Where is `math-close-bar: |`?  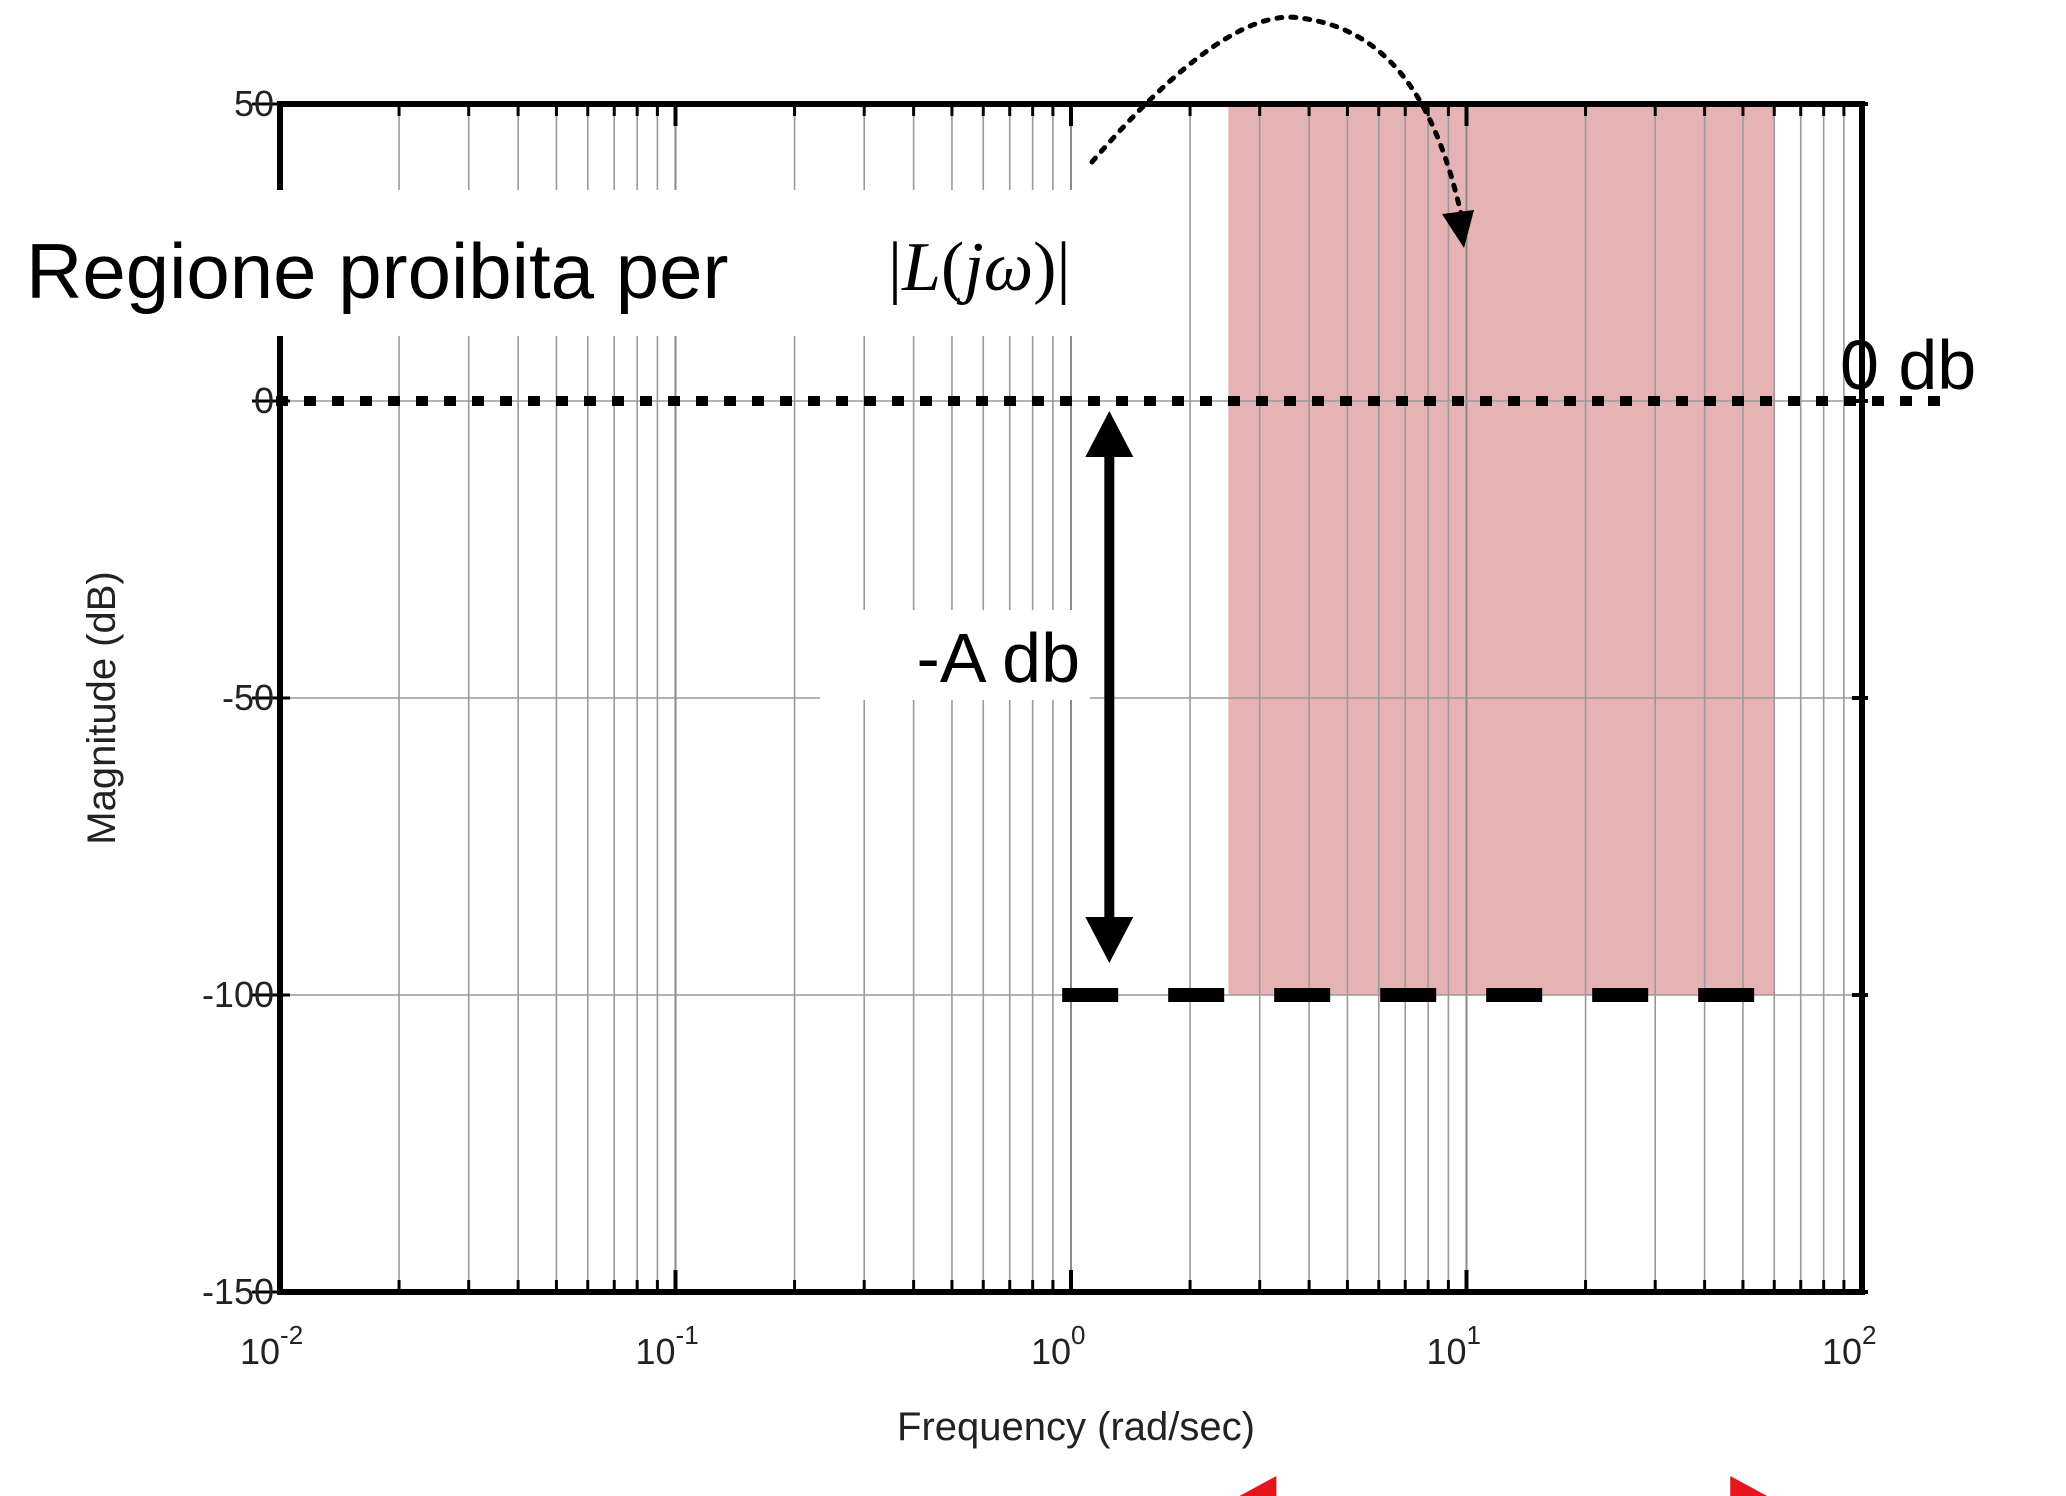
math-close-bar: | is located at coordinates (1063, 267).